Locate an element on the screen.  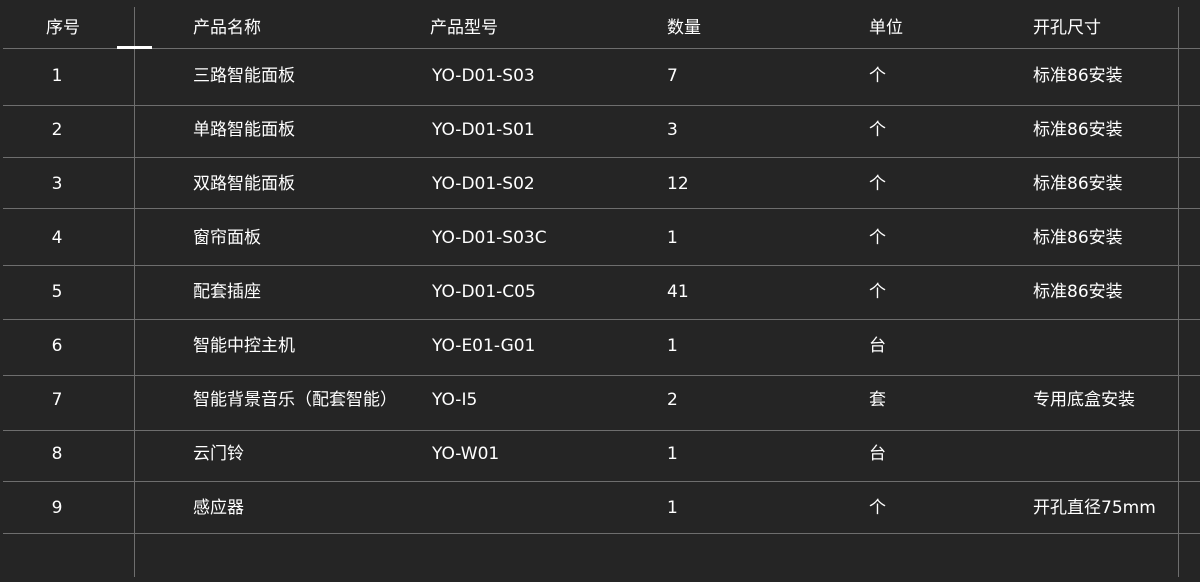
table-cell: YO-D01-S01 is located at coordinates (483, 130).